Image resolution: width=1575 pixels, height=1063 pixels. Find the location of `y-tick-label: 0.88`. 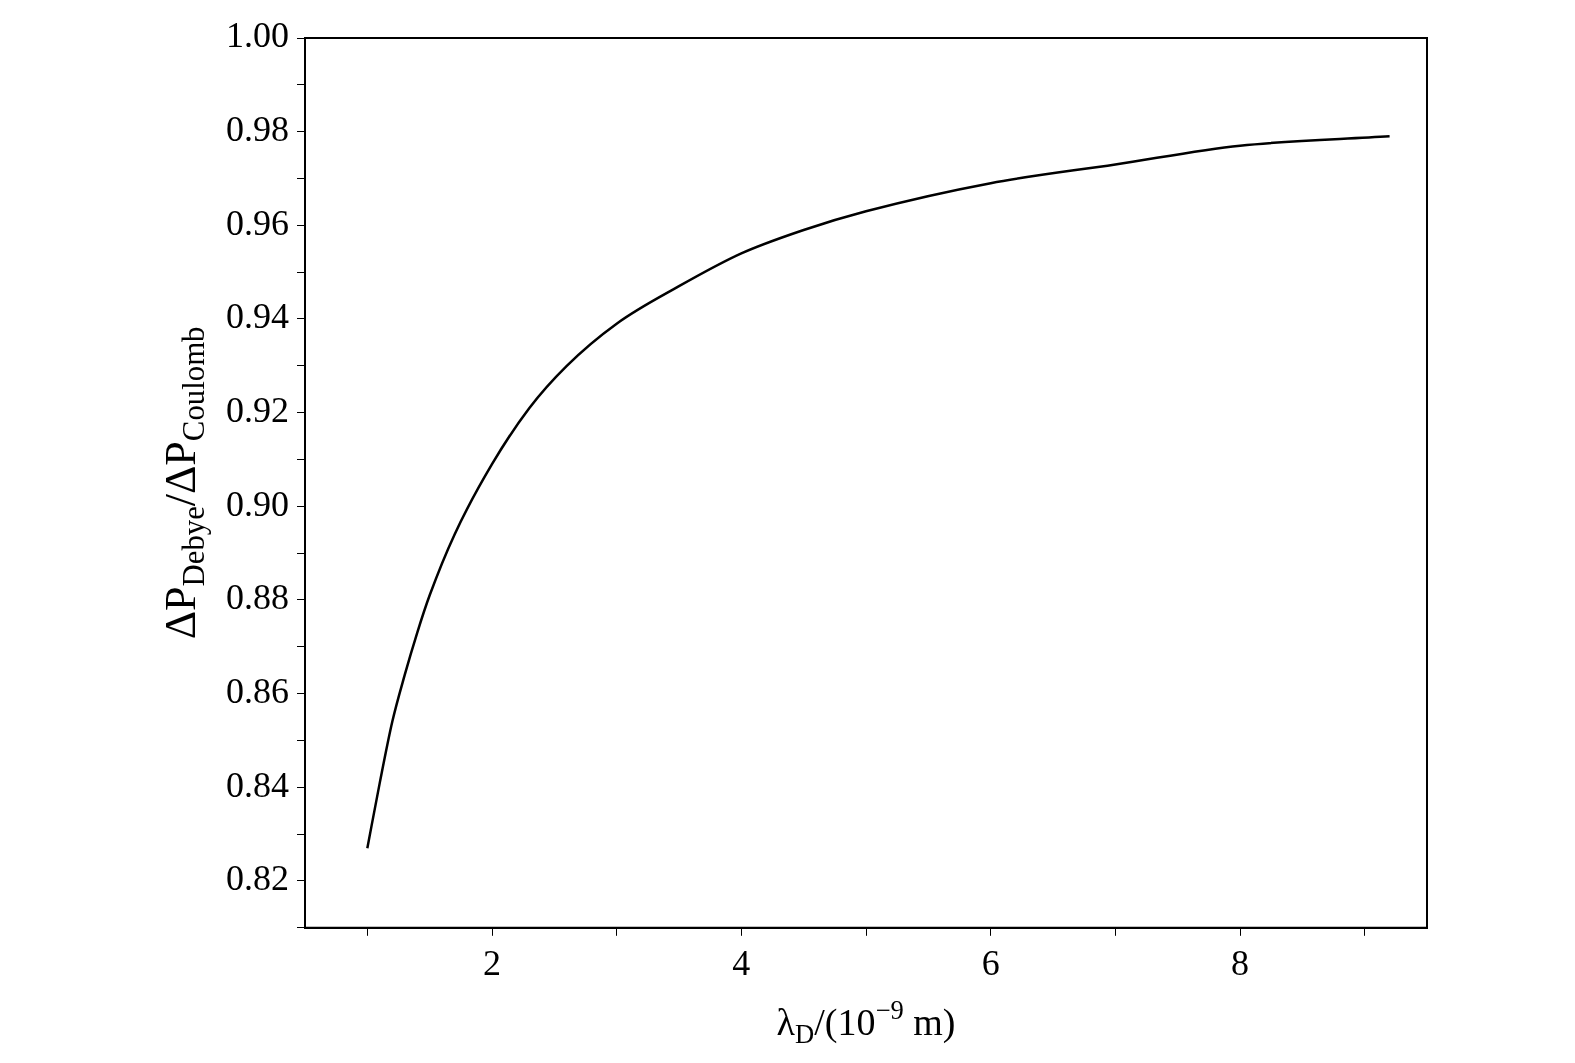

y-tick-label: 0.88 is located at coordinates (257, 597).